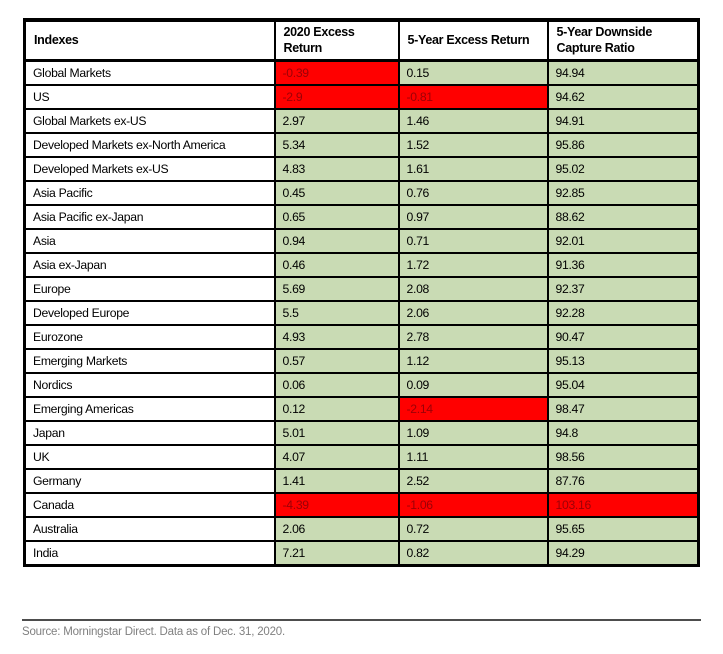 The image size is (723, 654). What do you see at coordinates (623, 145) in the screenshot?
I see `value-cell: 95.86` at bounding box center [623, 145].